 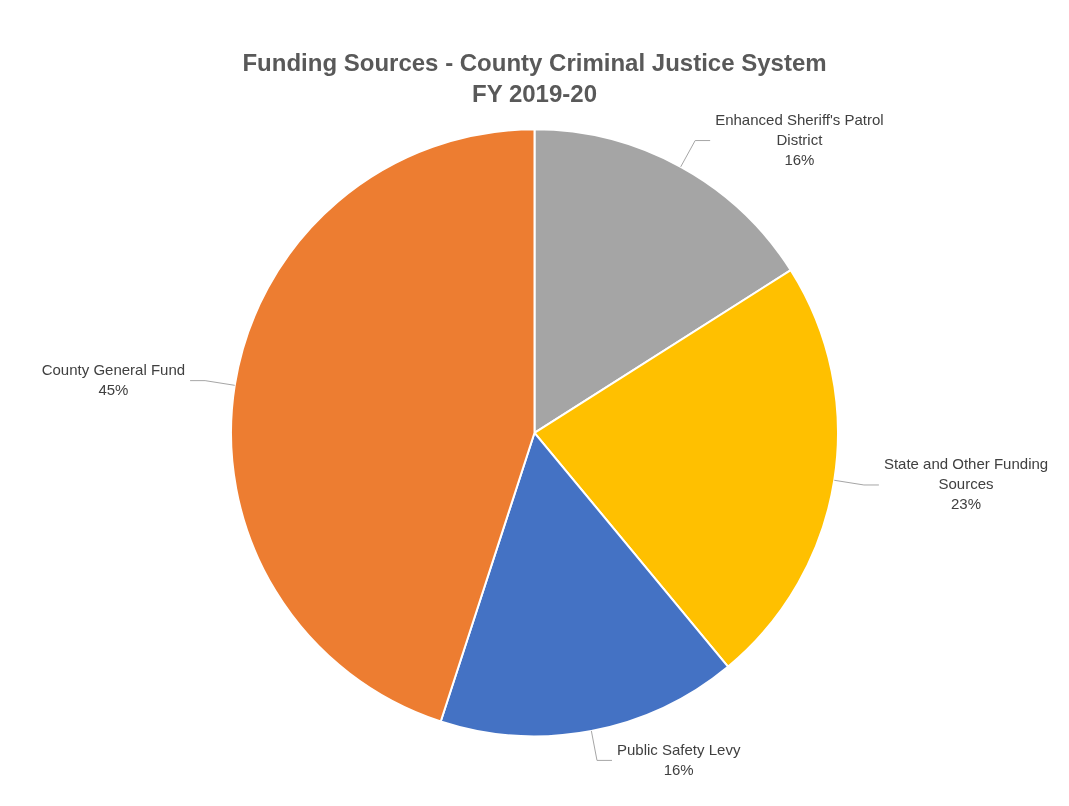 What do you see at coordinates (799, 129) in the screenshot?
I see `slice-label: Enhanced Sheriff's Patrol District` at bounding box center [799, 129].